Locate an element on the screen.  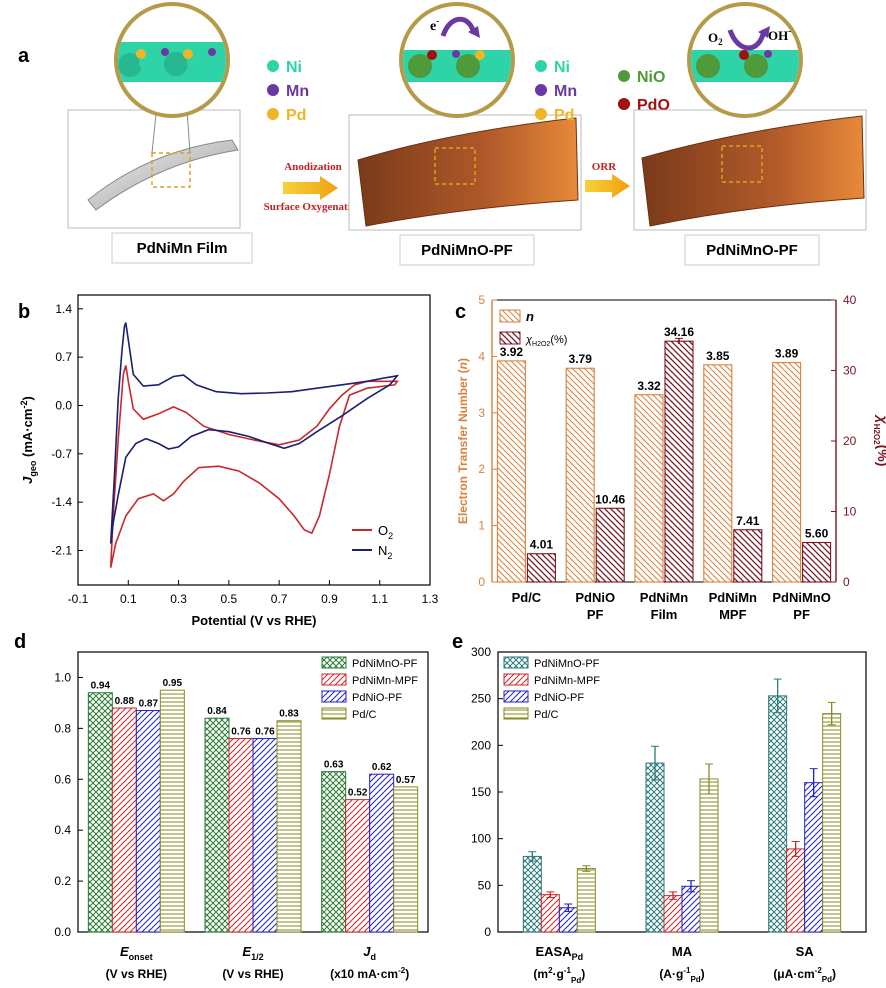
legend-elements-1: Ni Mn Pd is located at coordinates (288, 91).